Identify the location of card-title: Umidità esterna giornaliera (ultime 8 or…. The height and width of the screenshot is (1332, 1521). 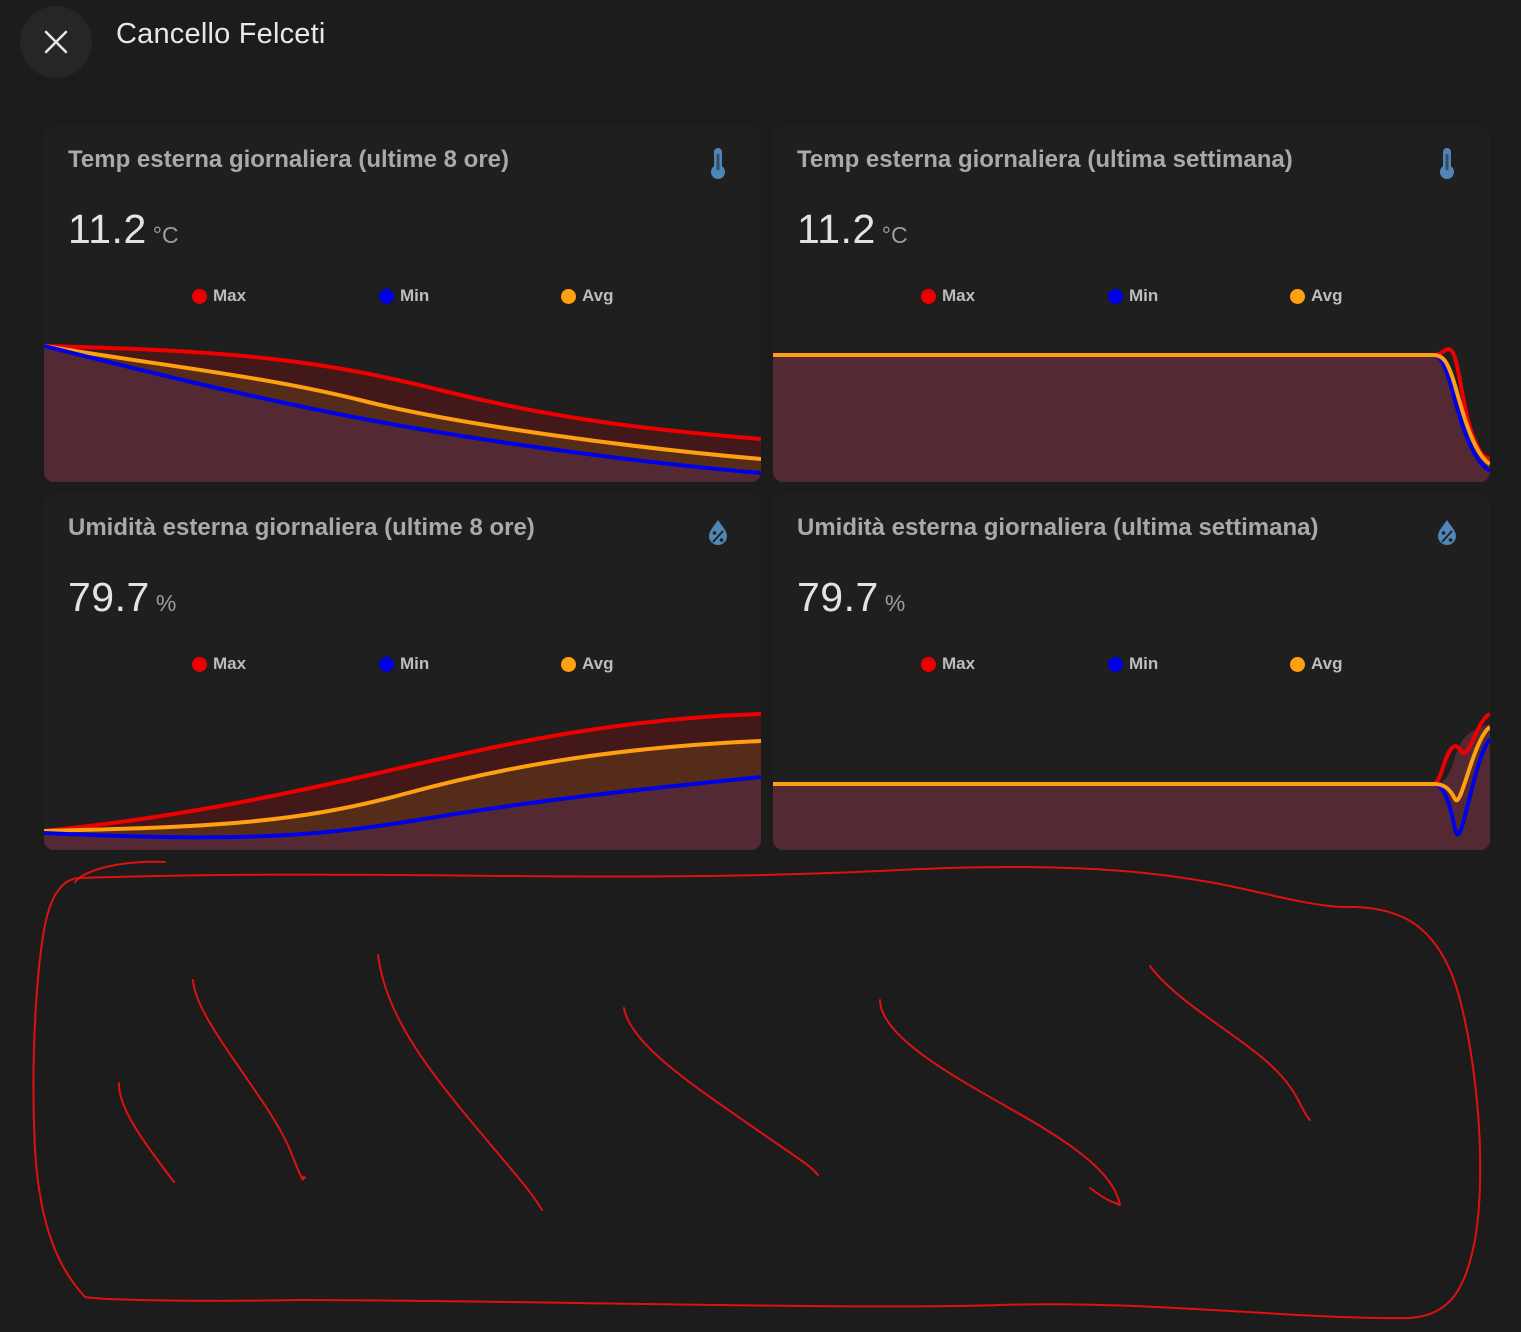
(301, 527).